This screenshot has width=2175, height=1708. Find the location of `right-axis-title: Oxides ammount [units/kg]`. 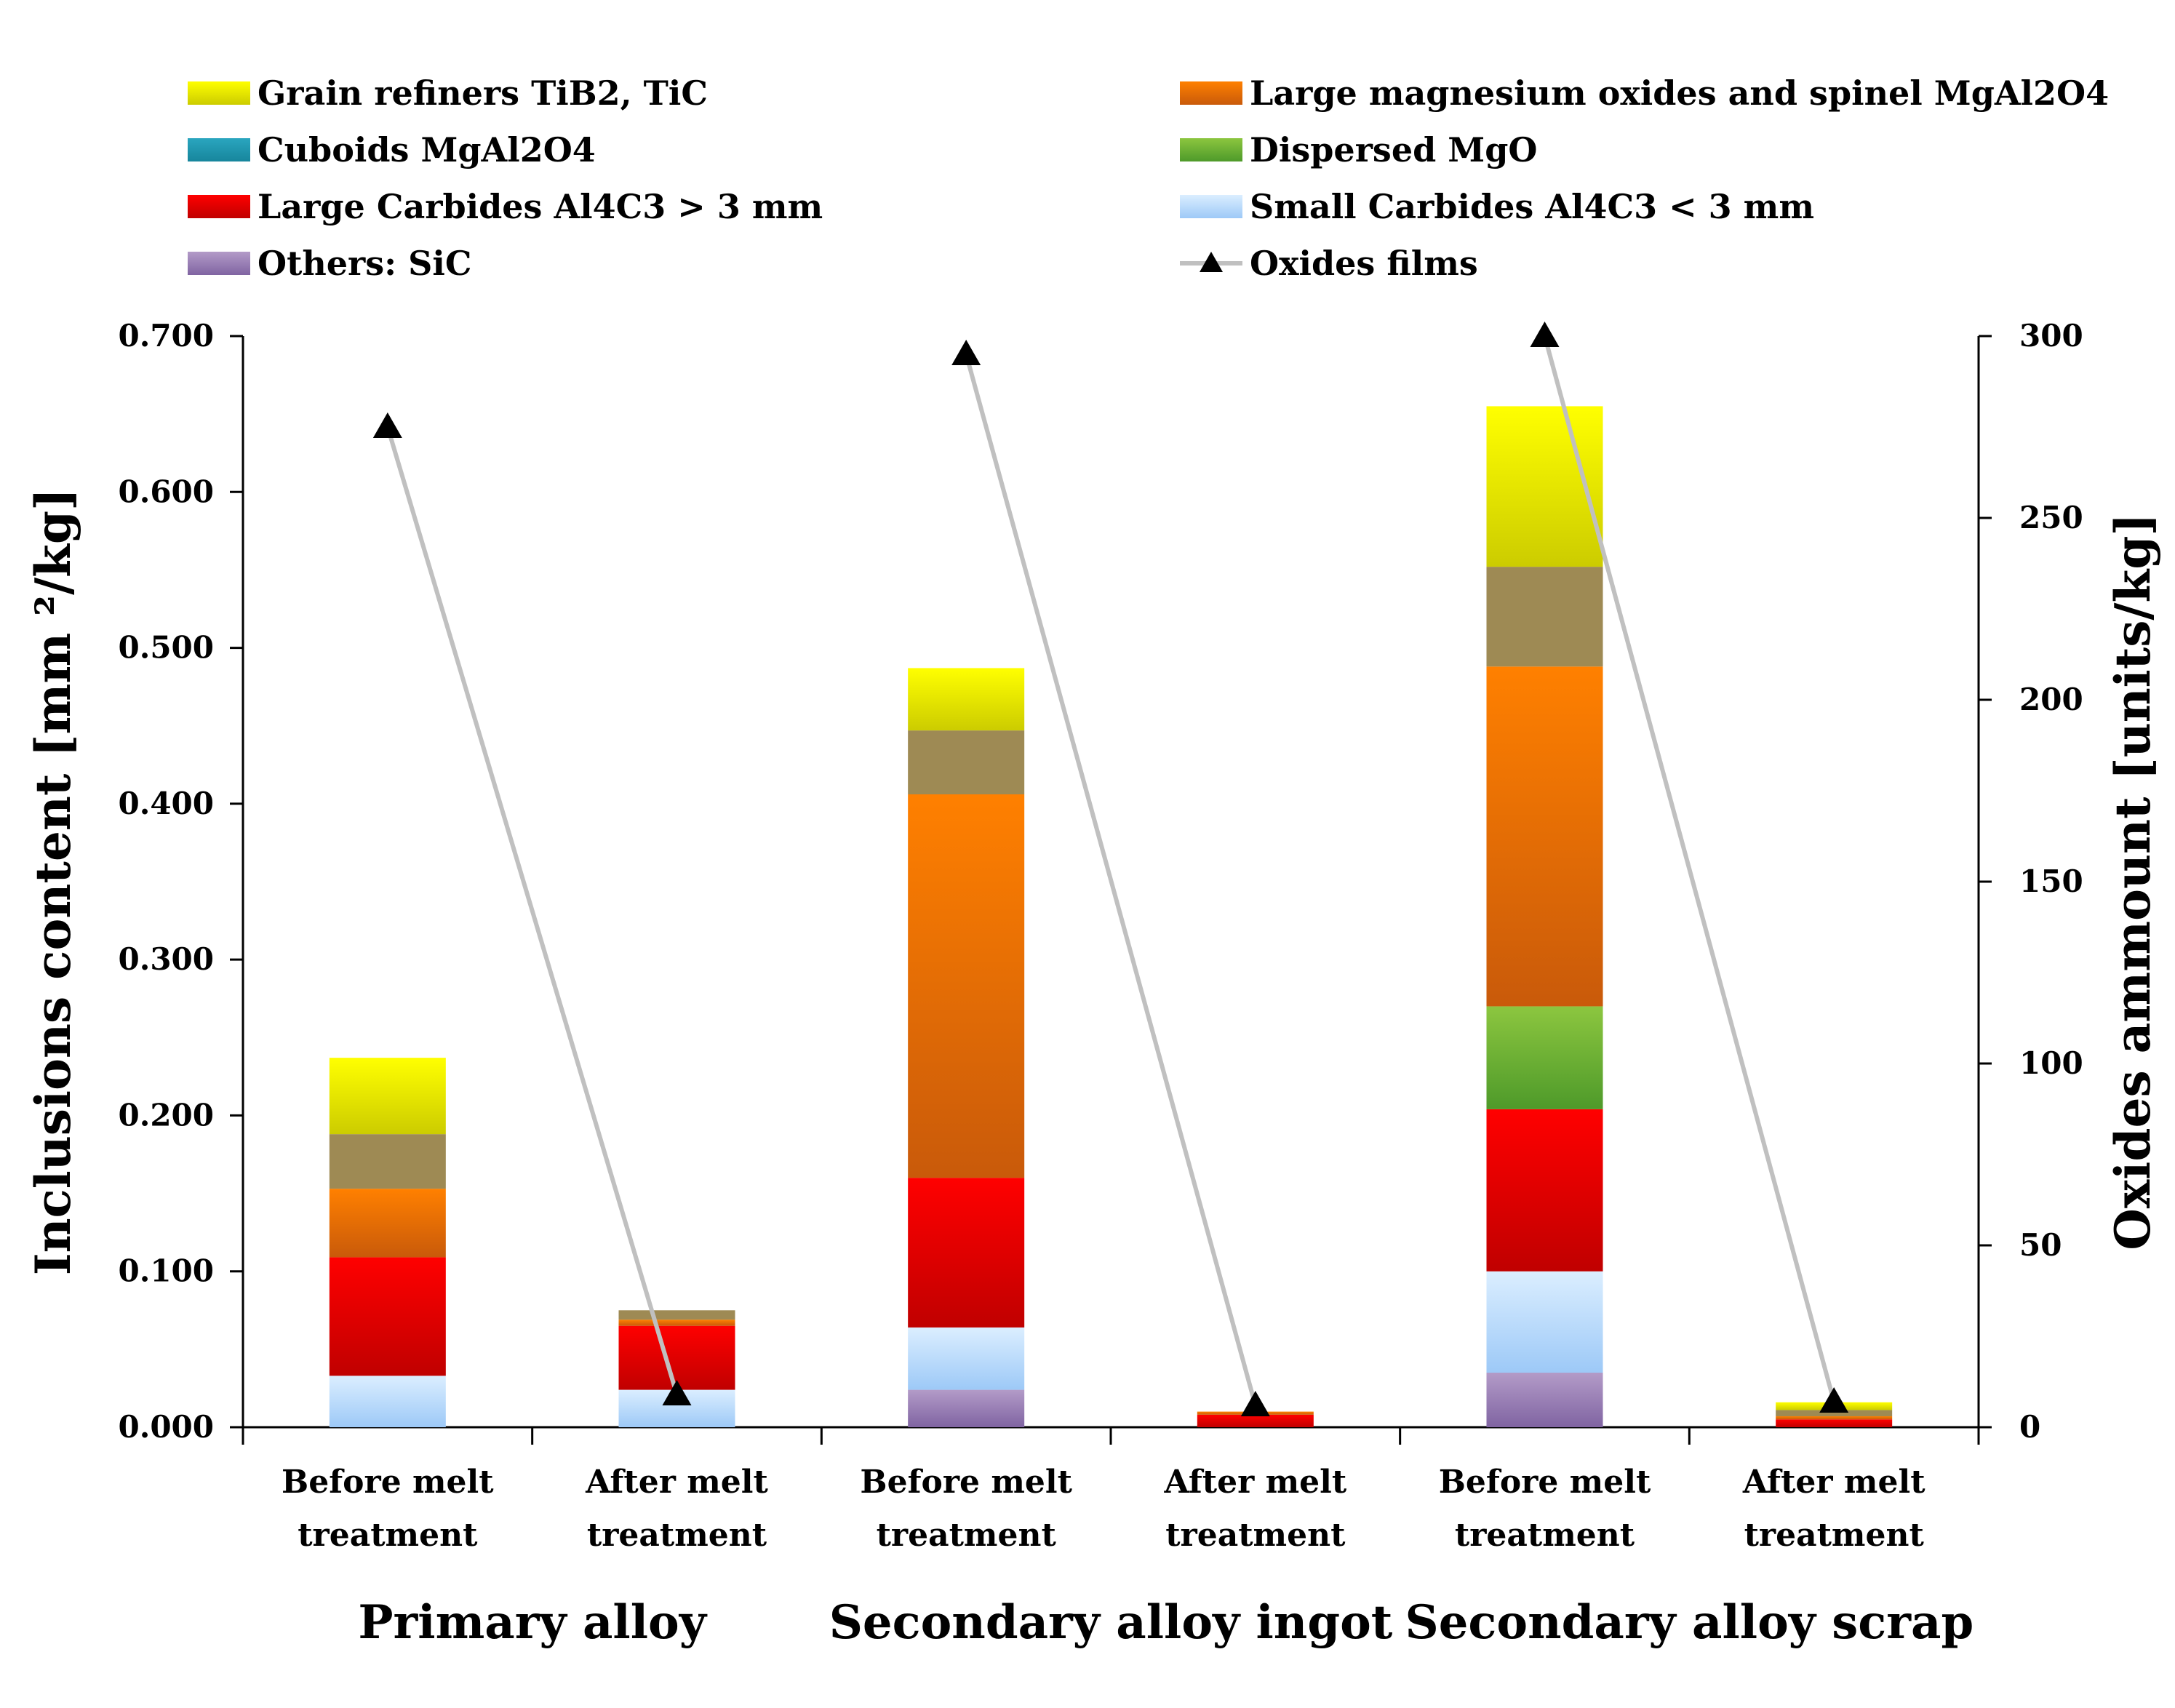

right-axis-title: Oxides ammount [units/kg] is located at coordinates (2132, 881).